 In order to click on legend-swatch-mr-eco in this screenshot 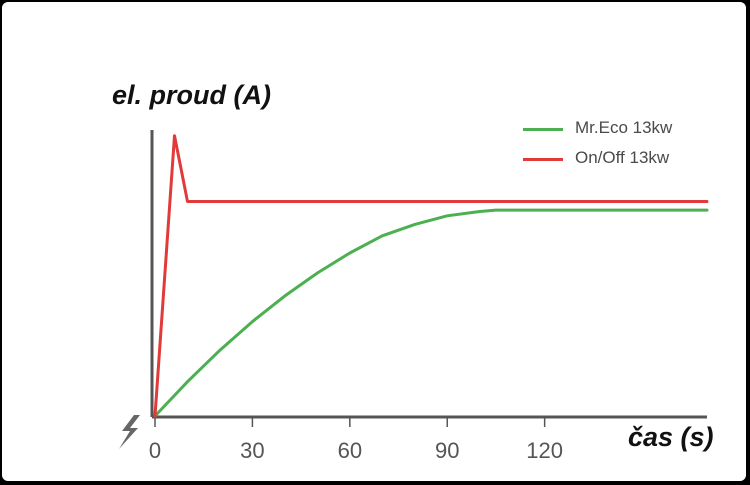, I will do `click(543, 129)`.